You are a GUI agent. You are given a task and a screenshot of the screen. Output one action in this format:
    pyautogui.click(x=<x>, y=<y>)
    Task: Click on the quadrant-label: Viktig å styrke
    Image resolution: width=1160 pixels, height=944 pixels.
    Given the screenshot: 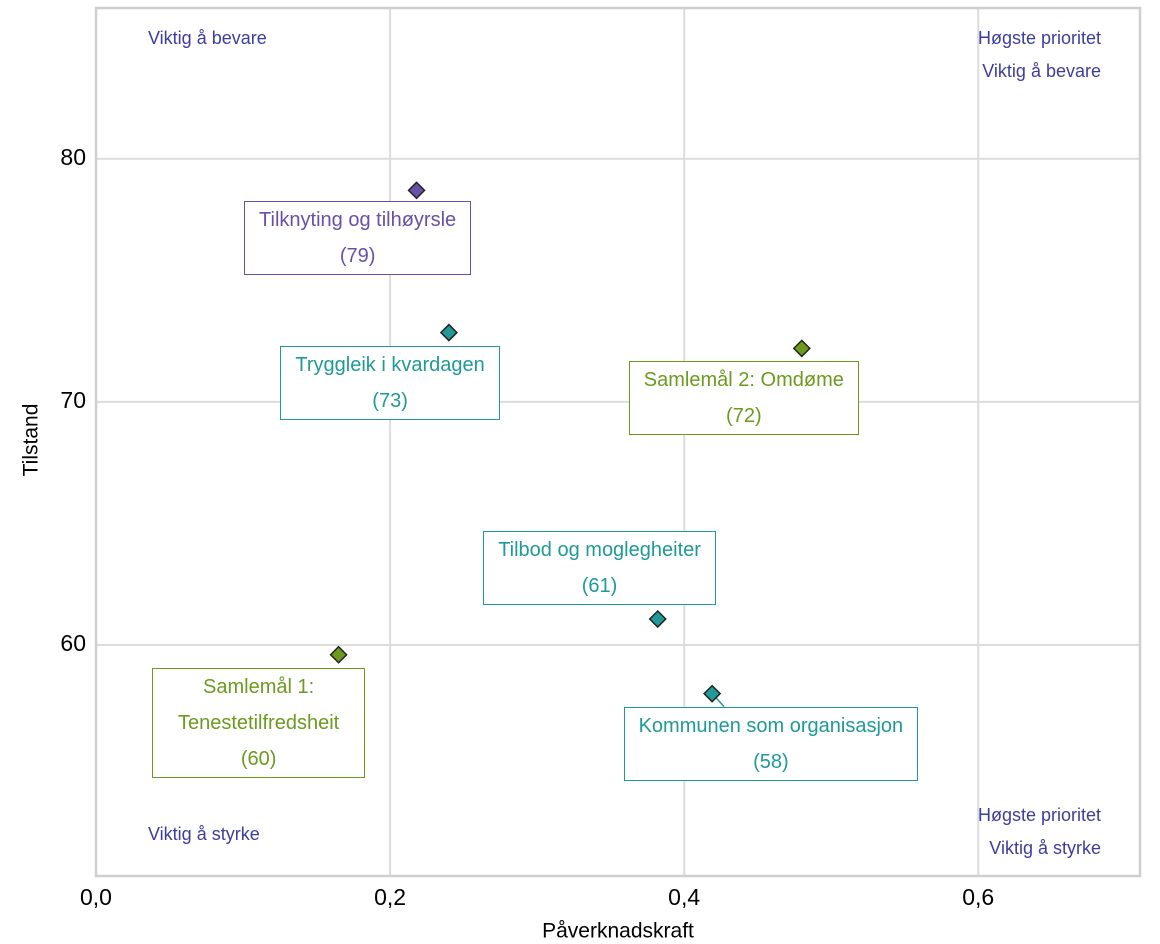 What is the action you would take?
    pyautogui.click(x=204, y=834)
    